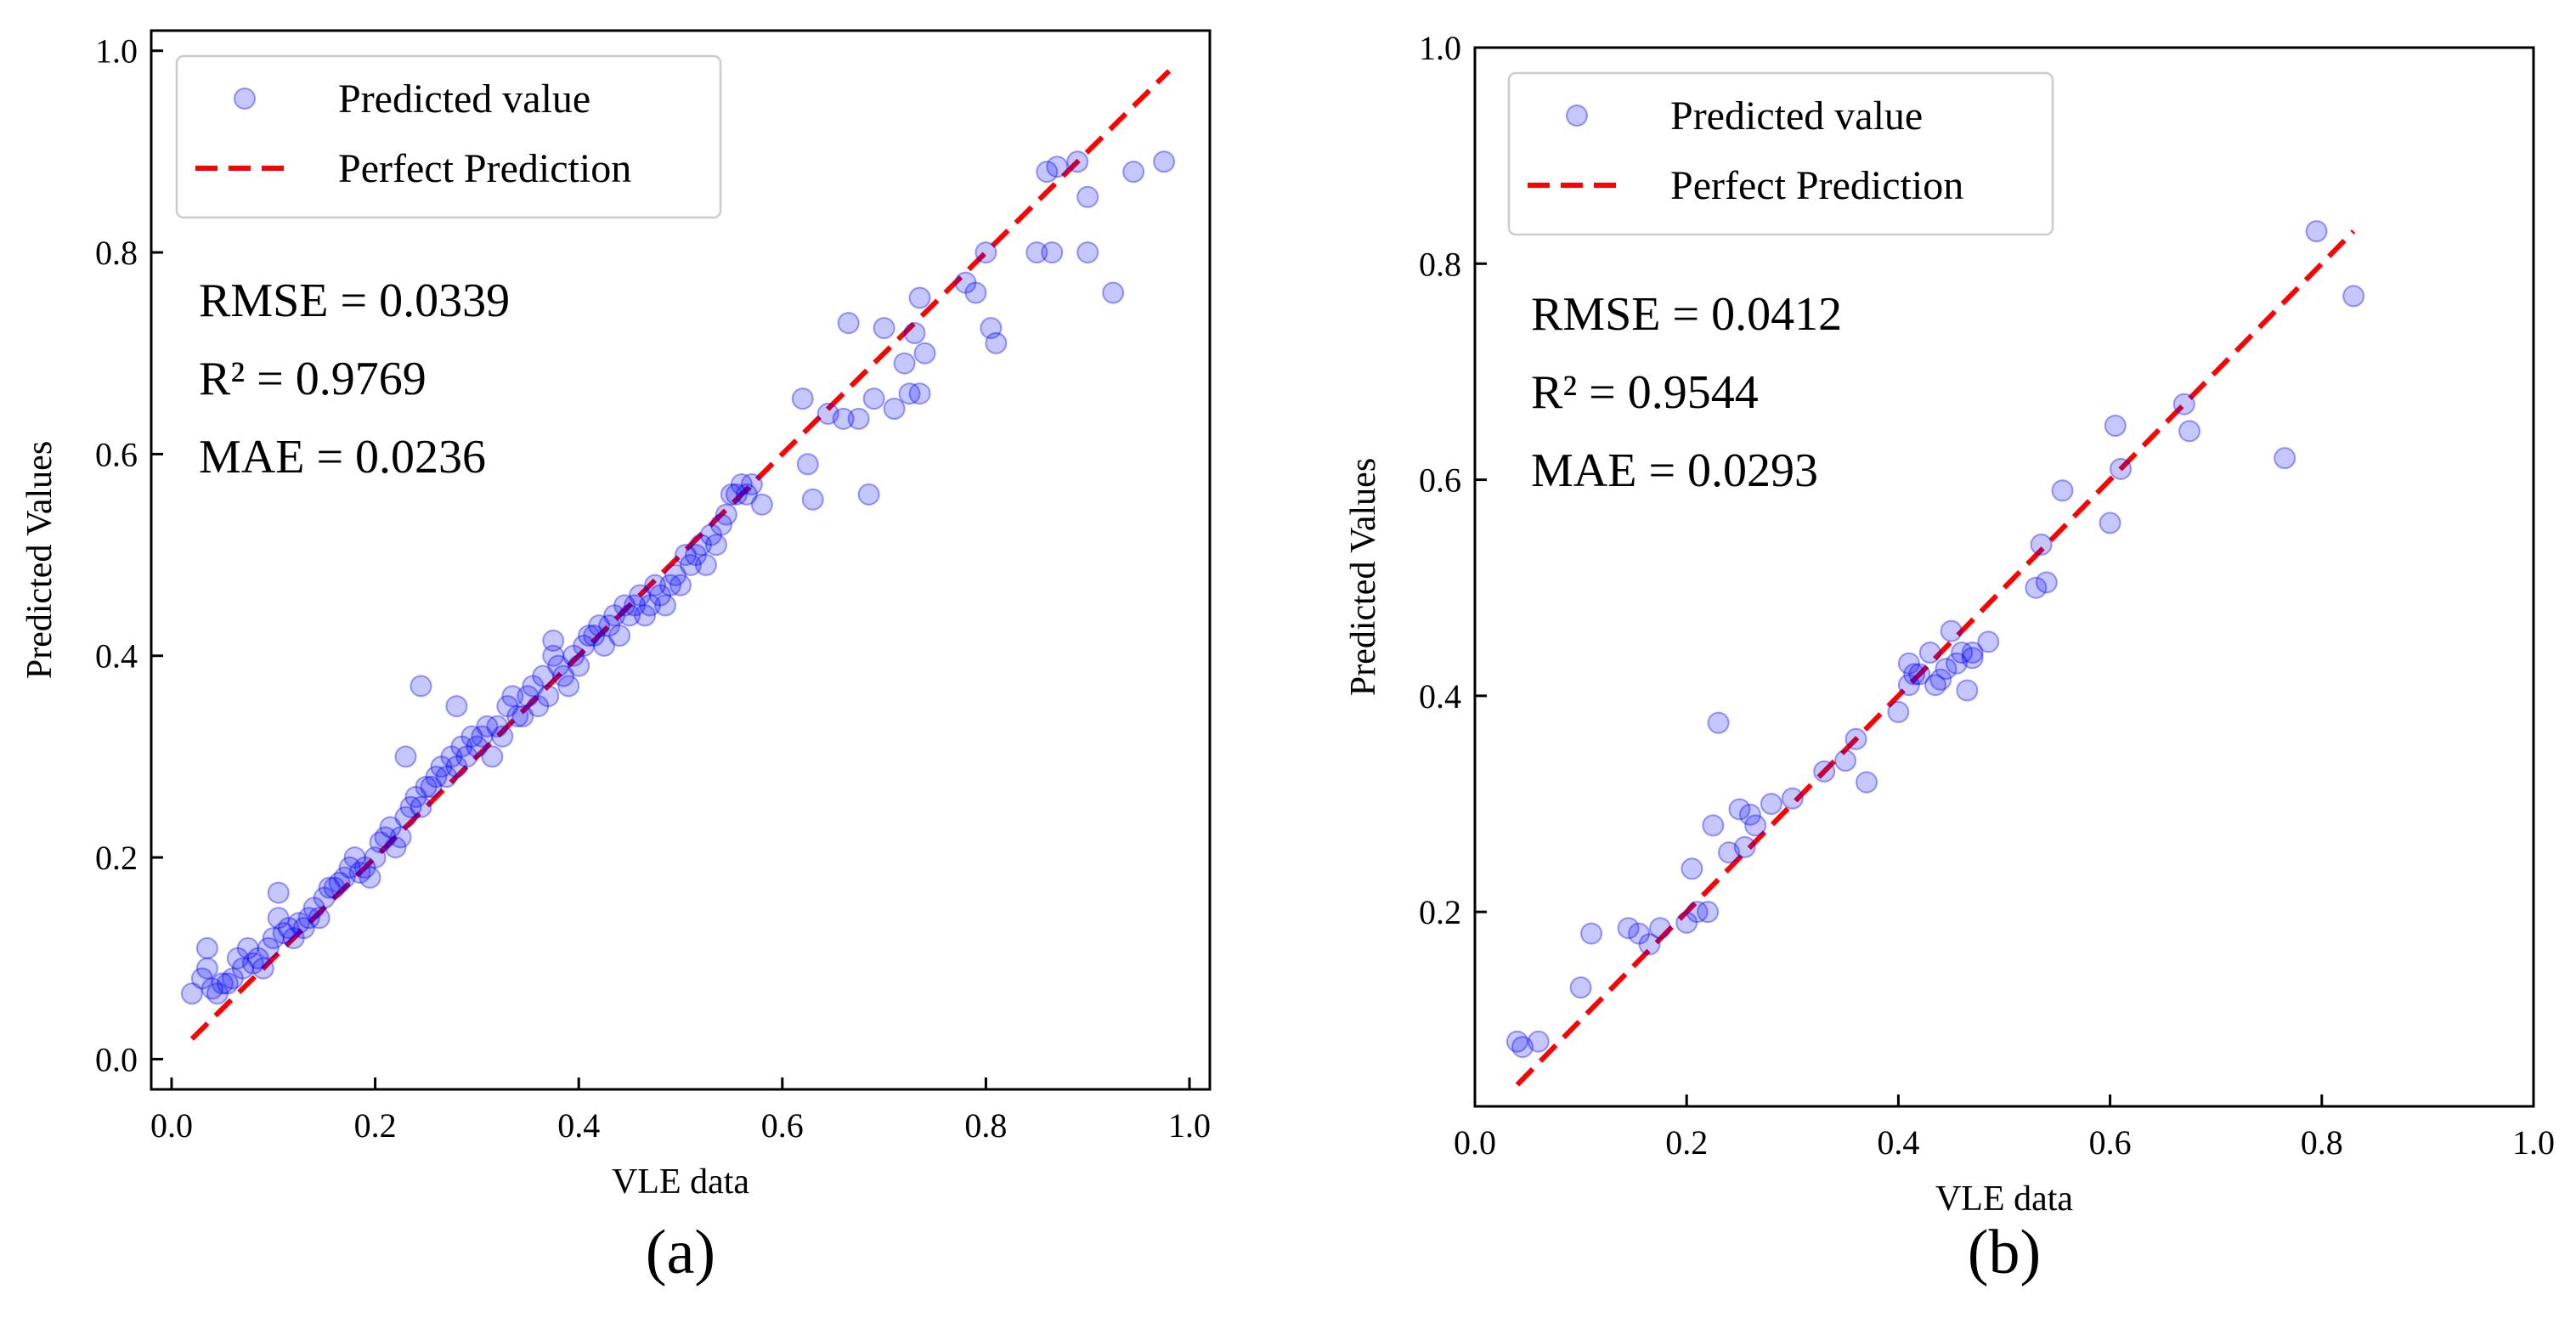 The width and height of the screenshot is (2576, 1329). Describe the element at coordinates (354, 301) in the screenshot. I see `metric-text: RMSE = 0.0339` at that location.